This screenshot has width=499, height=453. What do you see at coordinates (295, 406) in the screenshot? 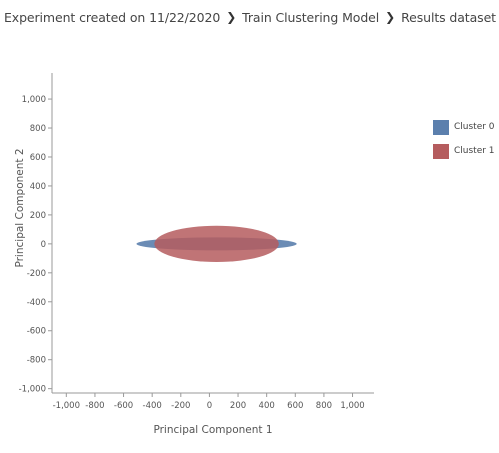
I see `x-tick-label: 600` at bounding box center [295, 406].